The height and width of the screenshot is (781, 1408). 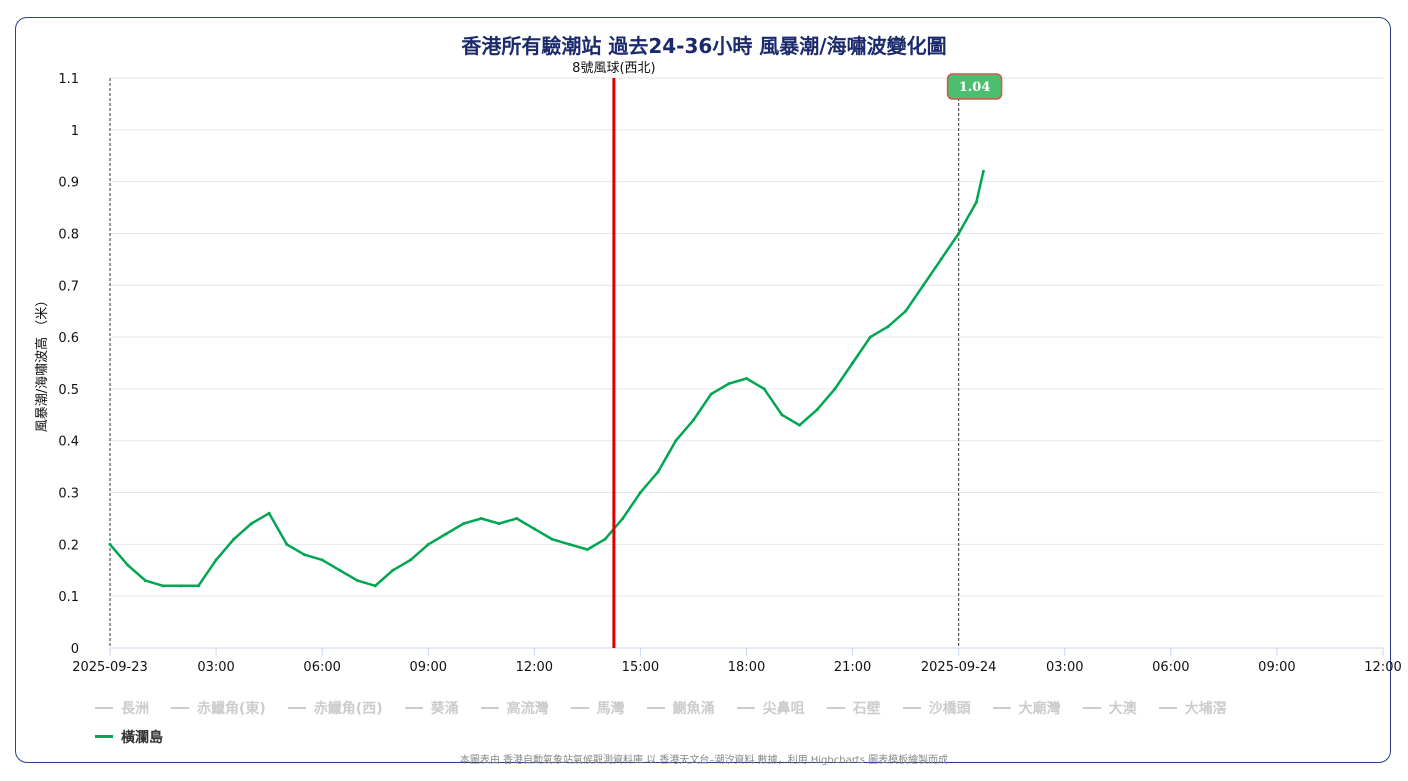 What do you see at coordinates (597, 708) in the screenshot?
I see `legend-item: 馬灣` at bounding box center [597, 708].